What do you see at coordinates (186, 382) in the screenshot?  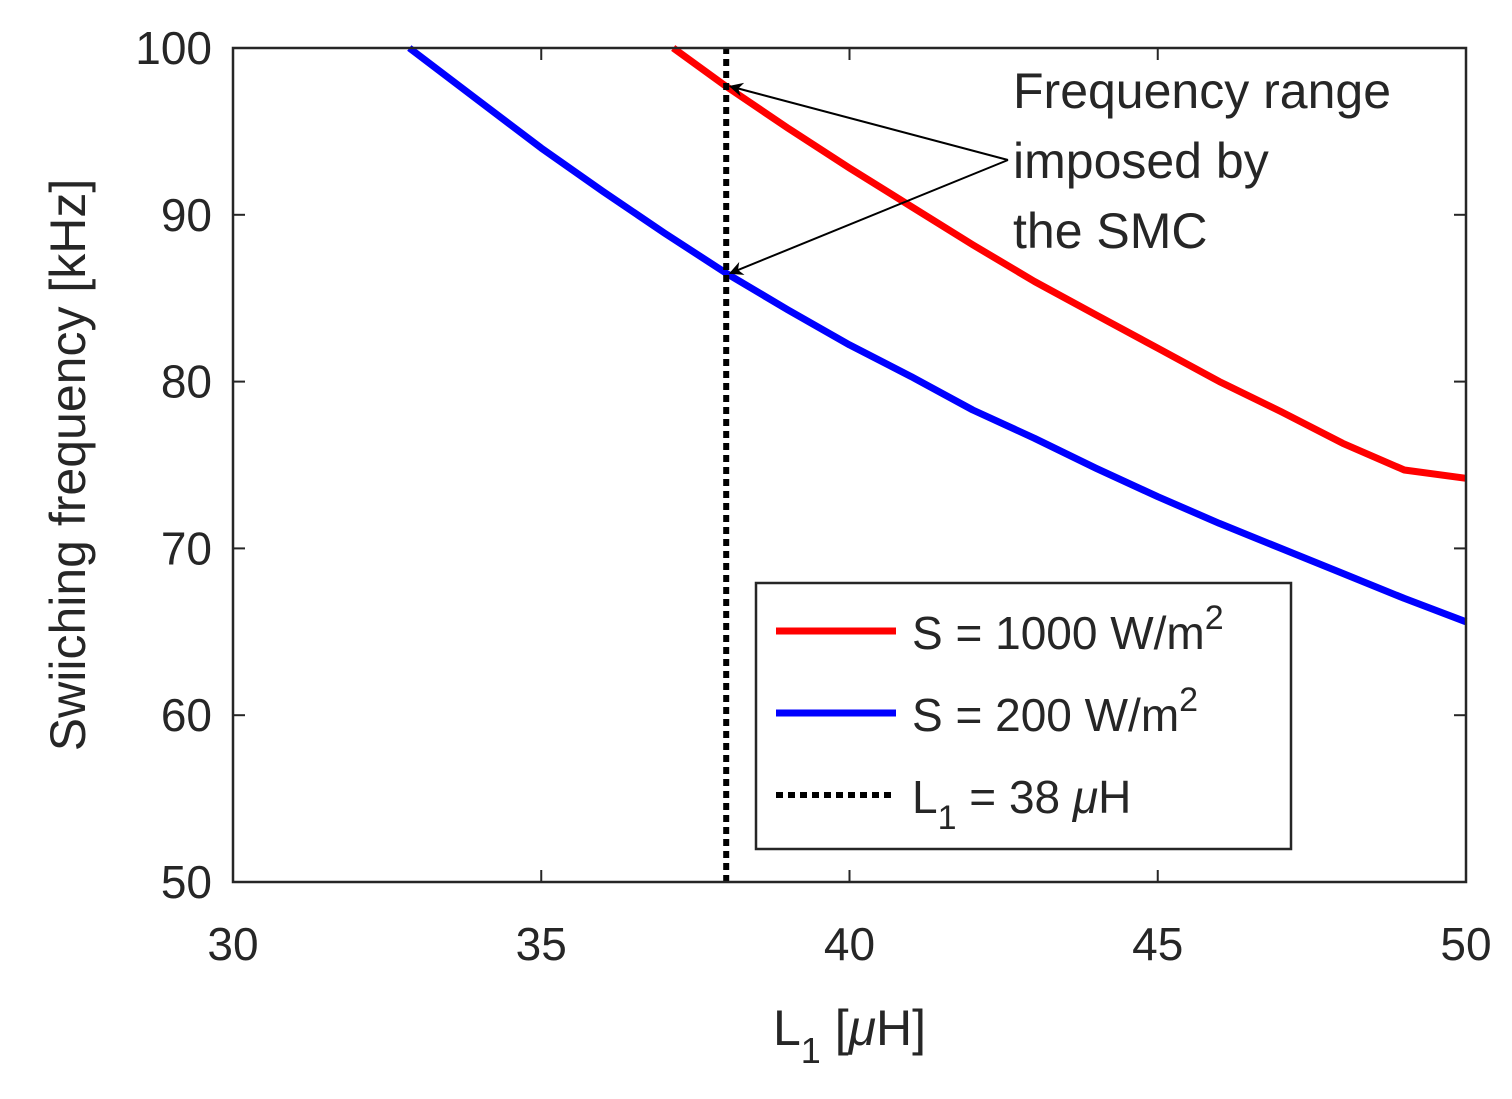 I see `y-tick-label: 80` at bounding box center [186, 382].